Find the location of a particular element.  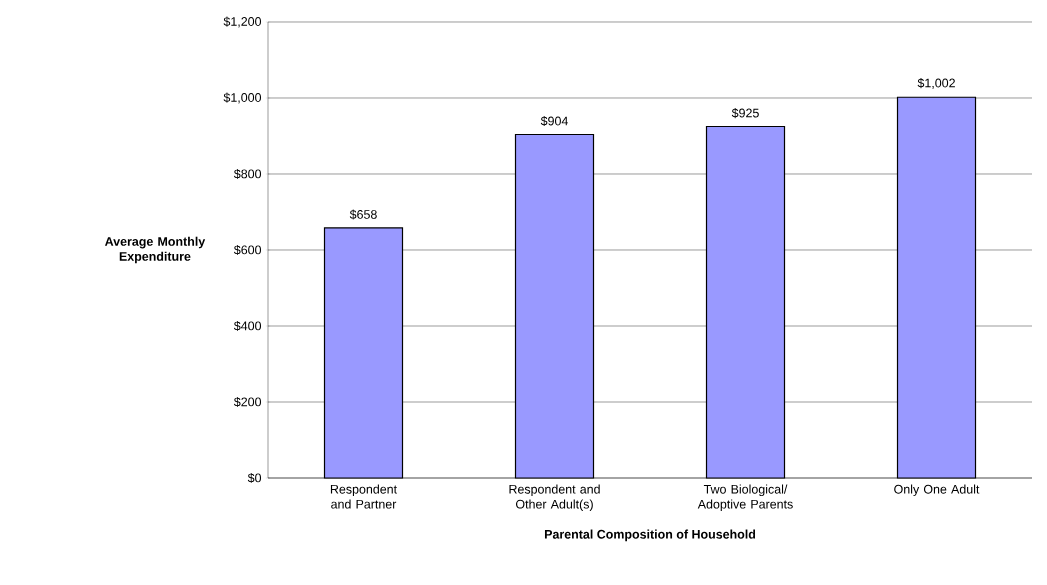

x-axis-title: Parental Composition of Household is located at coordinates (650, 535).